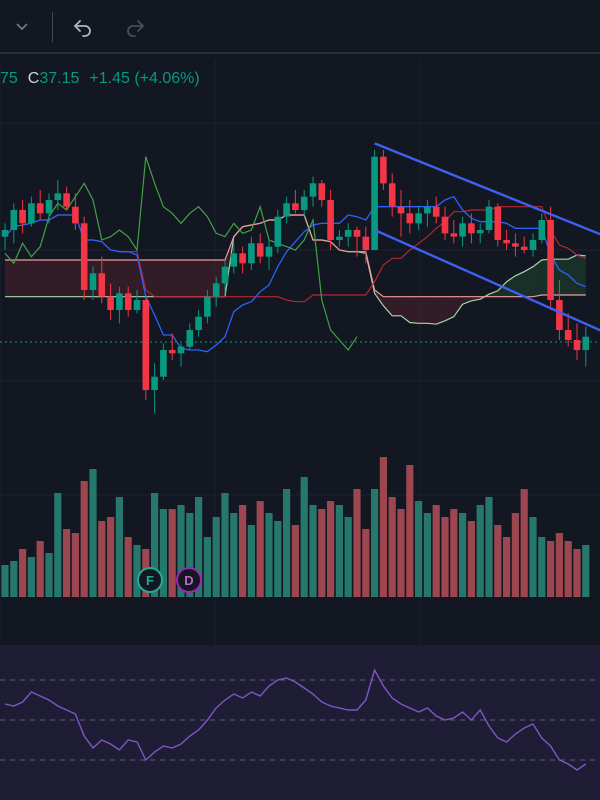  Describe the element at coordinates (300, 720) in the screenshot. I see `rsi-levels` at that location.